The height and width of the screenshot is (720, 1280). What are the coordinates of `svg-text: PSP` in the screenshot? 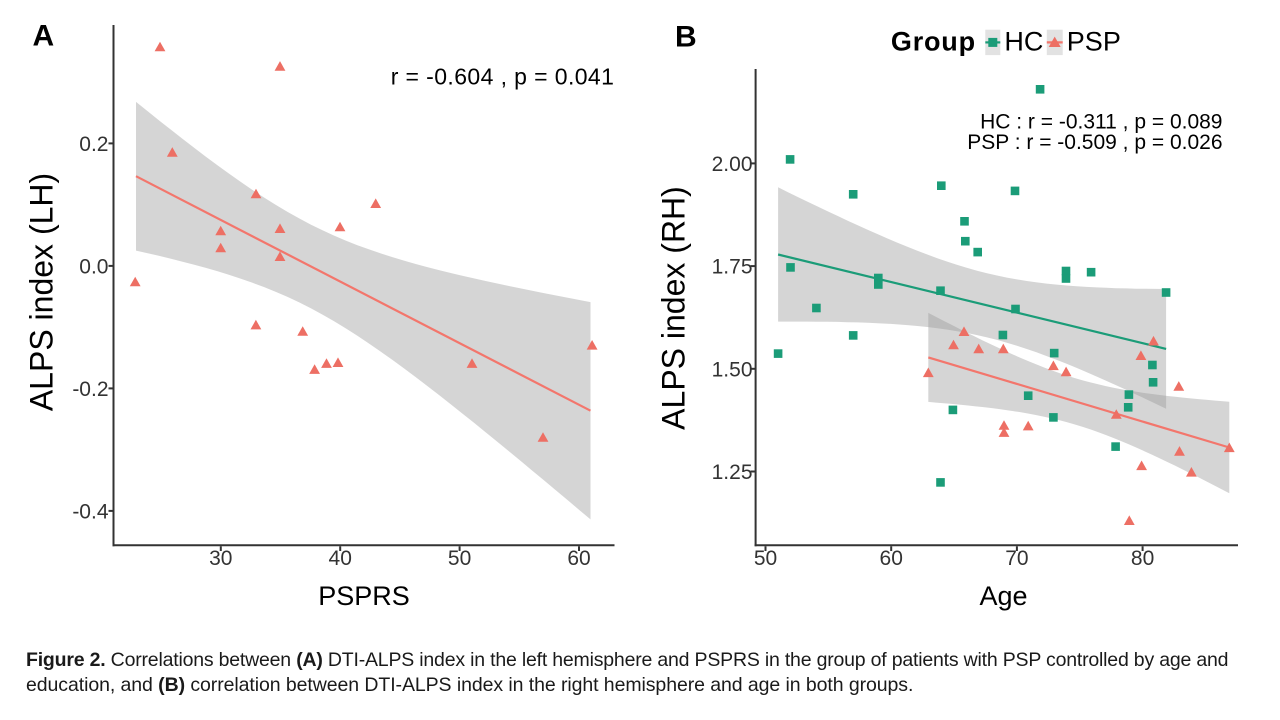 It's located at (1094, 41).